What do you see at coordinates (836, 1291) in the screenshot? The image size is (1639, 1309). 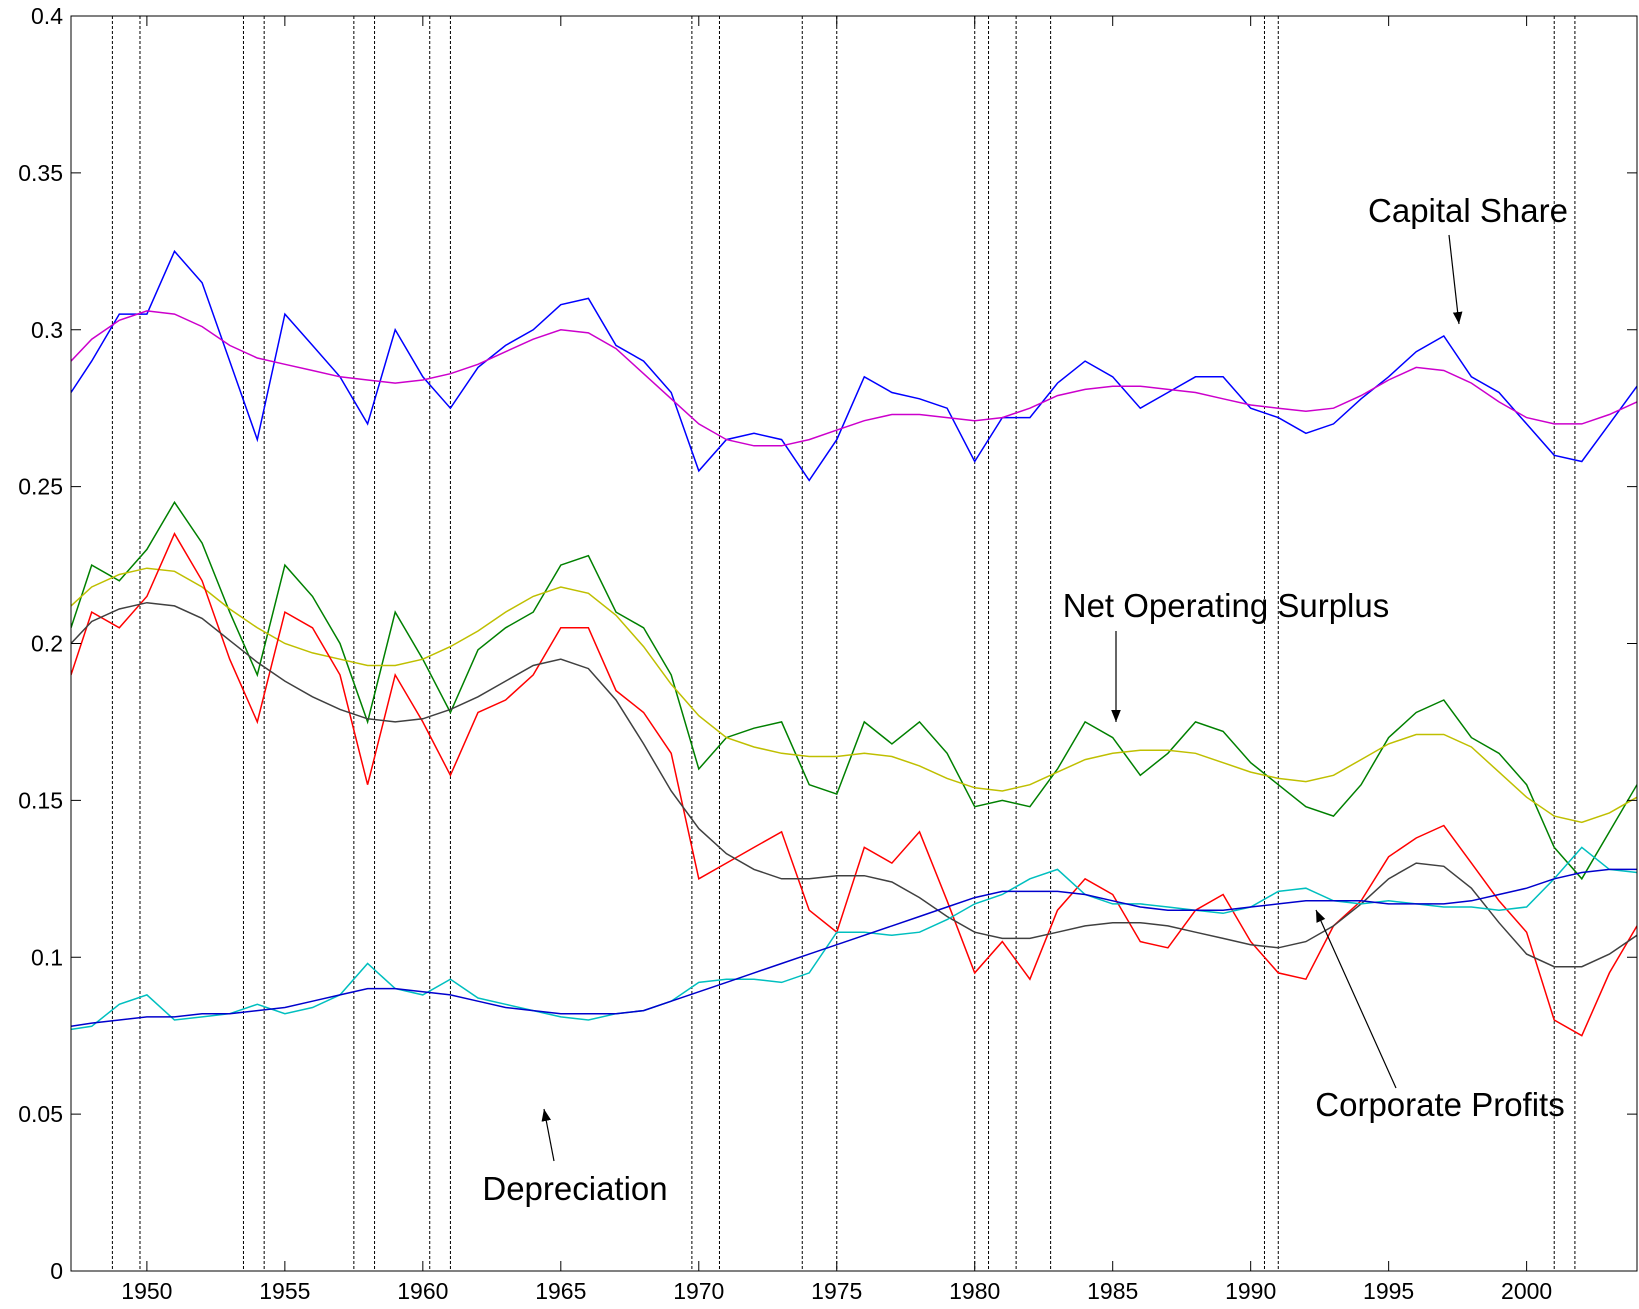 I see `x-tick-label: 1975` at bounding box center [836, 1291].